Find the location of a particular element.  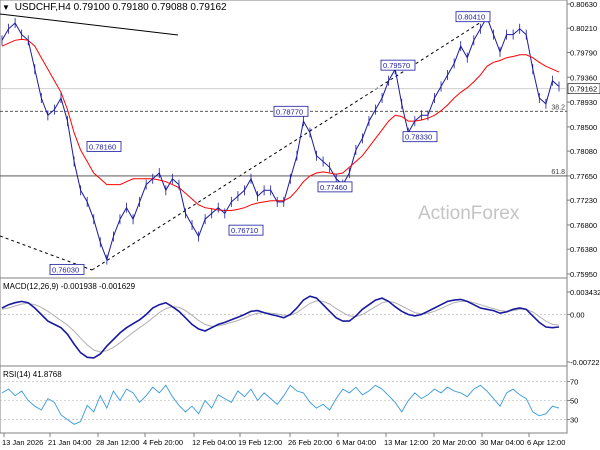

price-annotation-label: 0.77460 is located at coordinates (333, 187).